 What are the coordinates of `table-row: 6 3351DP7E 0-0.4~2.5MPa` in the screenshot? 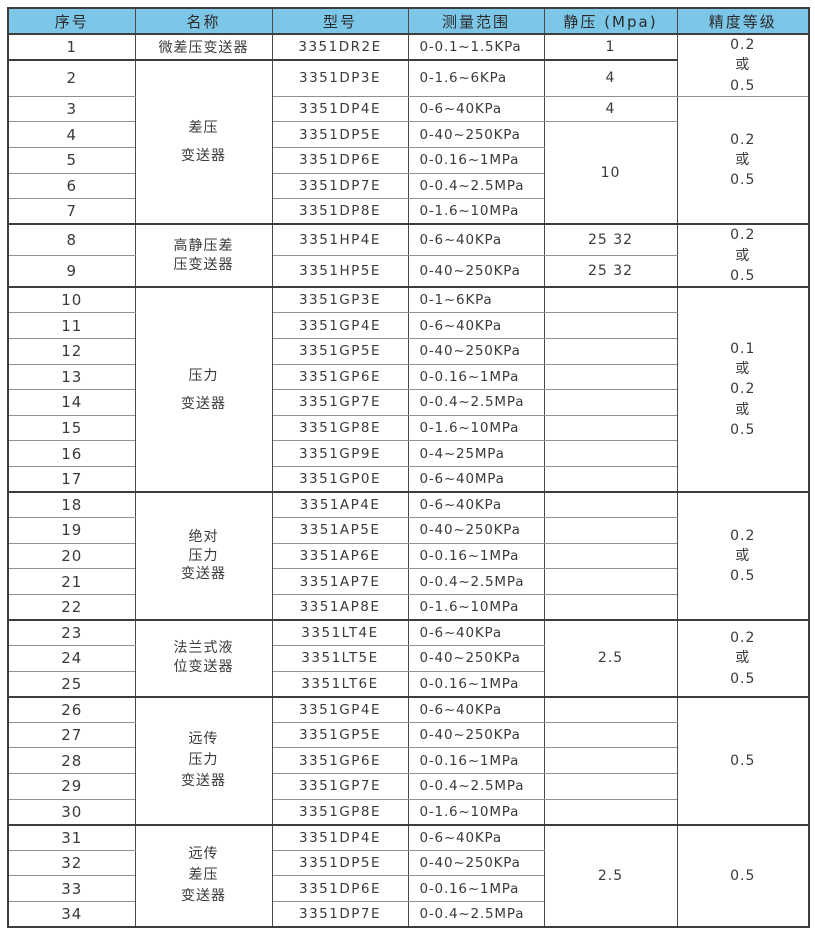 It's located at (408, 186).